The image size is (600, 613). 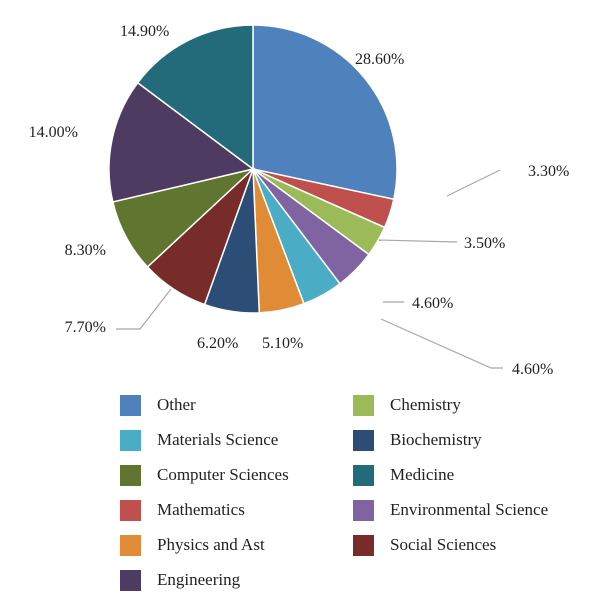 I want to click on legend-item-biochemistry: Biochemistry, so click(x=417, y=440).